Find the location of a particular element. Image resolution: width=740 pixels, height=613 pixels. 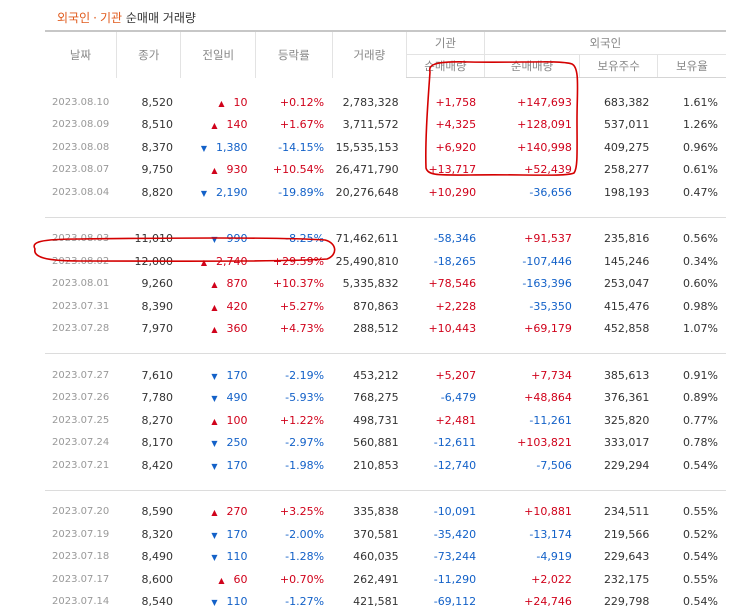

cell-foreign-ratio: 0.55% is located at coordinates (691, 512).